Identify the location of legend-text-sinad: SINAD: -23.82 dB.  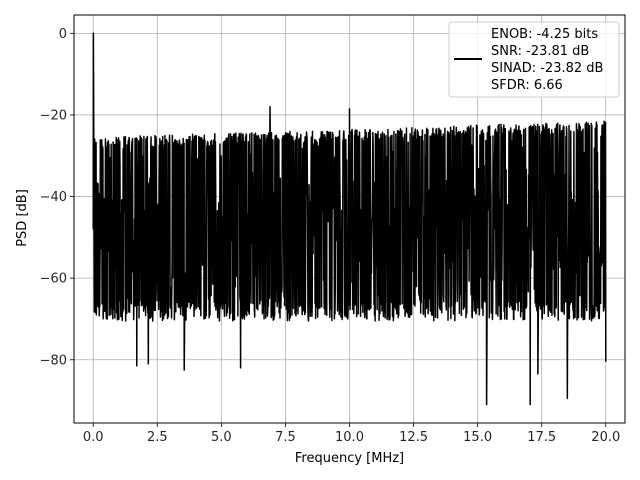
(547, 68).